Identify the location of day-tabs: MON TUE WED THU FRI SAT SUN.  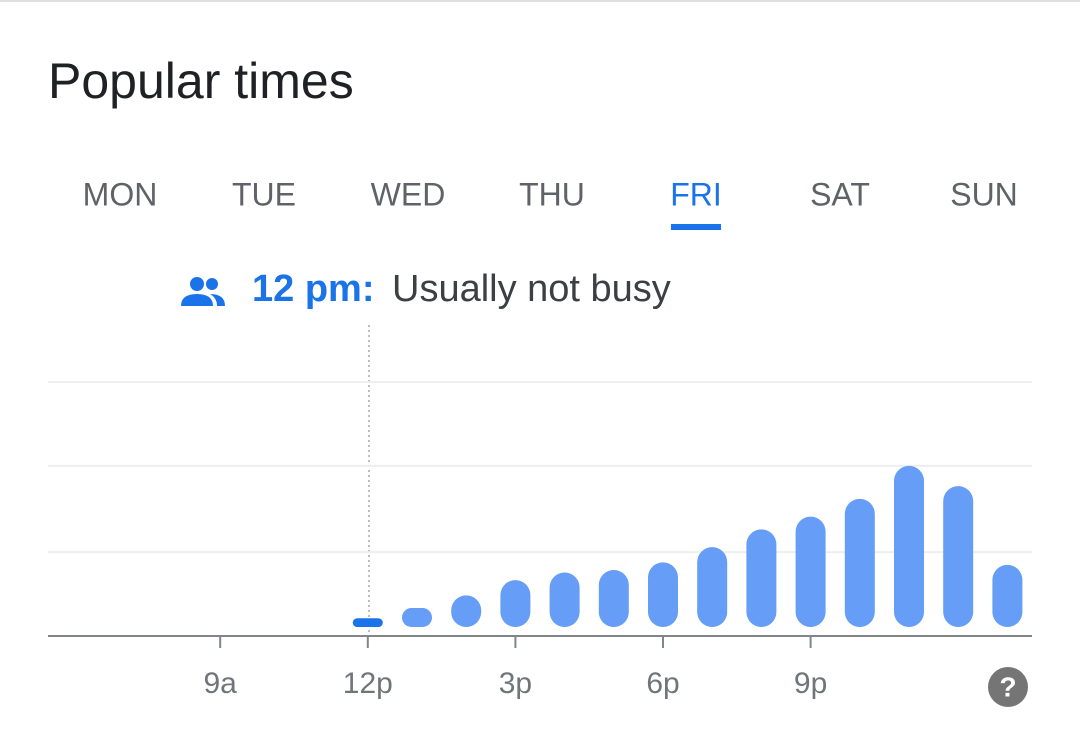
(550, 203).